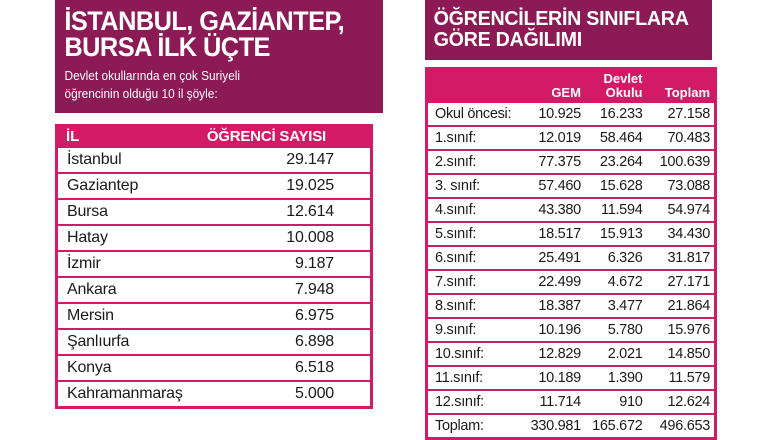 The height and width of the screenshot is (440, 770). I want to click on table-row: Konya 6.518, so click(214, 368).